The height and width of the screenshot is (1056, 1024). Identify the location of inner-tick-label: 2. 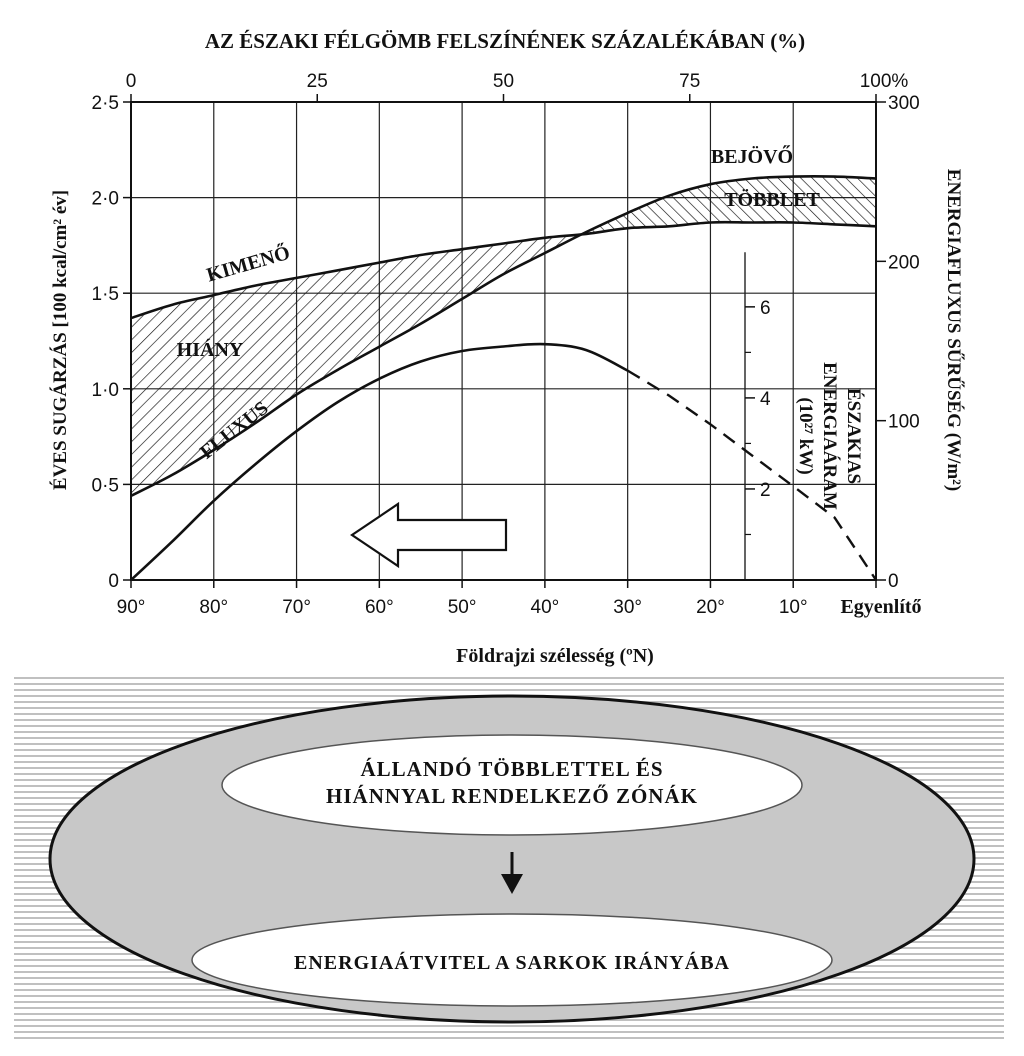
(765, 490).